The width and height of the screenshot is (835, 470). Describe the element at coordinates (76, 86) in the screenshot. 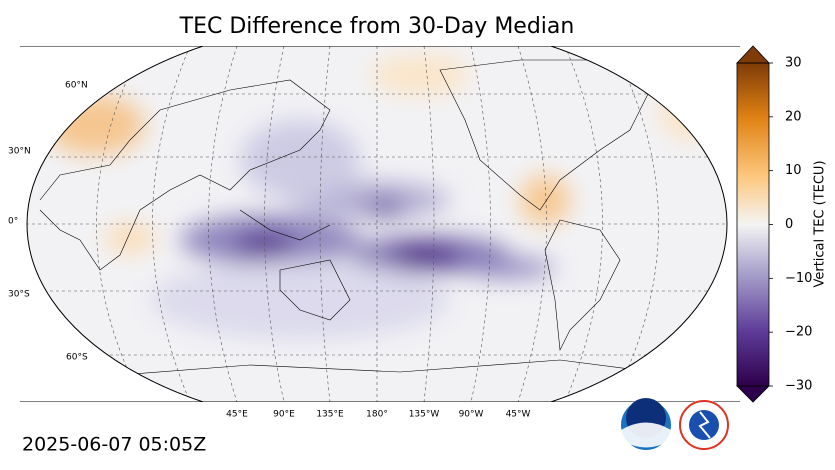

I see `lat-label: 60°N` at that location.